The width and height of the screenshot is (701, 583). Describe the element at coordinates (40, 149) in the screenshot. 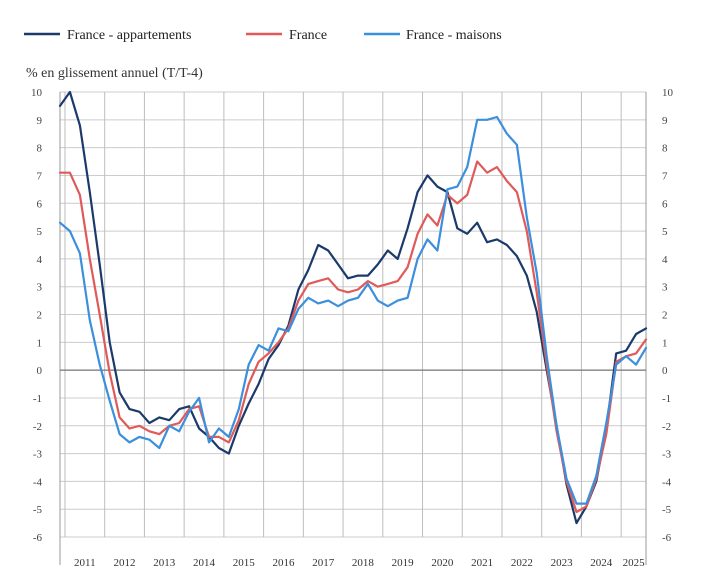

I see `y-tick-left: 8` at that location.